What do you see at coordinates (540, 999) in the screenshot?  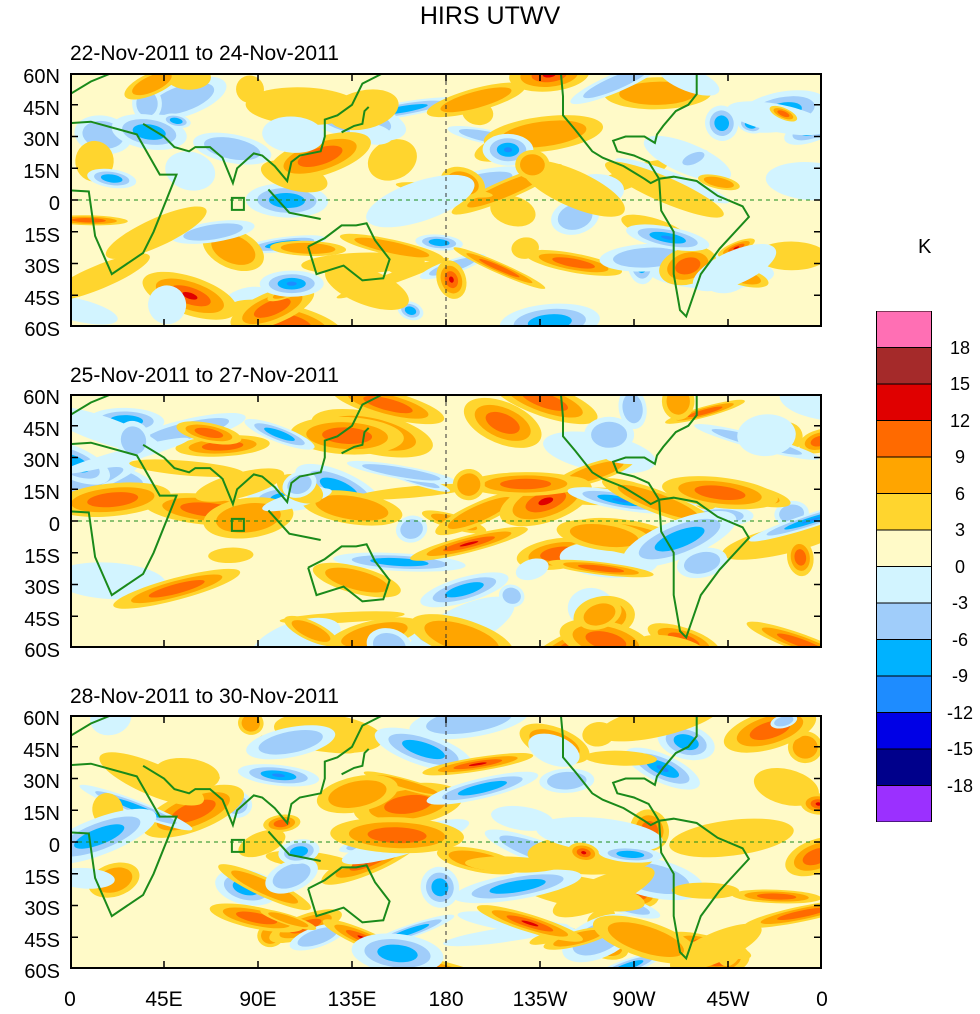 I see `lon-label: 135W` at bounding box center [540, 999].